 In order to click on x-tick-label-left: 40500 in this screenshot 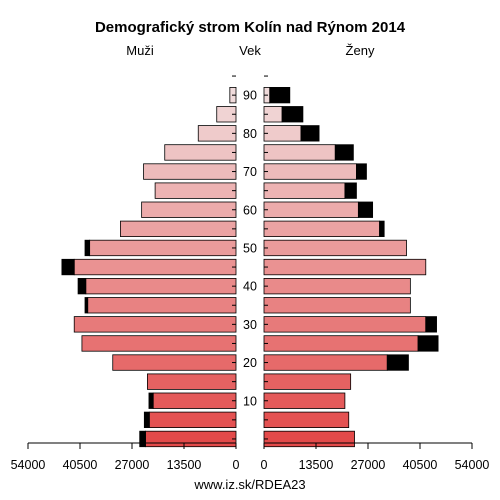, I will do `click(80, 465)`.